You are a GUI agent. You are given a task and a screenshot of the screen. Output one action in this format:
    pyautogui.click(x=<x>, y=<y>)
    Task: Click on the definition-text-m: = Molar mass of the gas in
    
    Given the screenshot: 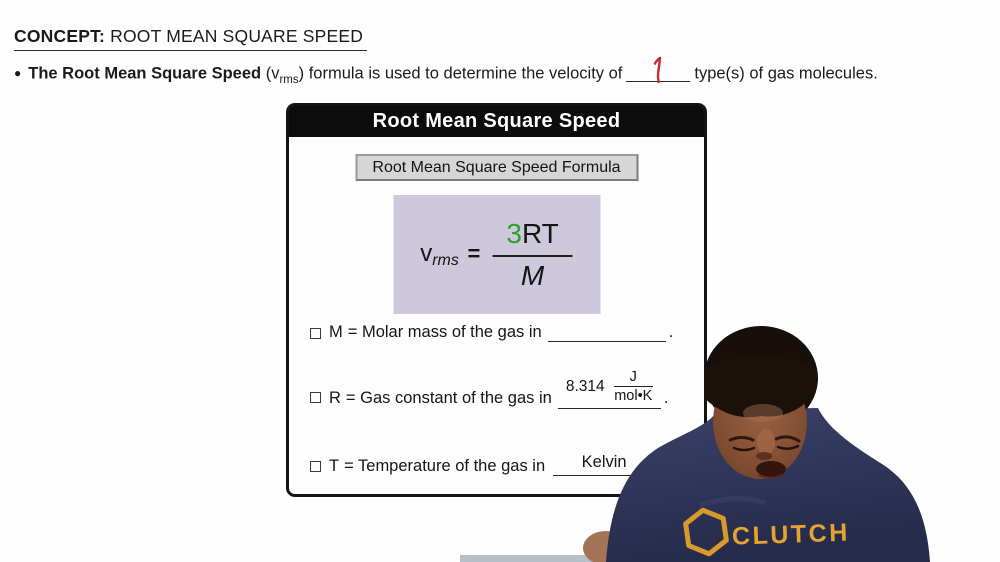 What is the action you would take?
    pyautogui.click(x=444, y=332)
    